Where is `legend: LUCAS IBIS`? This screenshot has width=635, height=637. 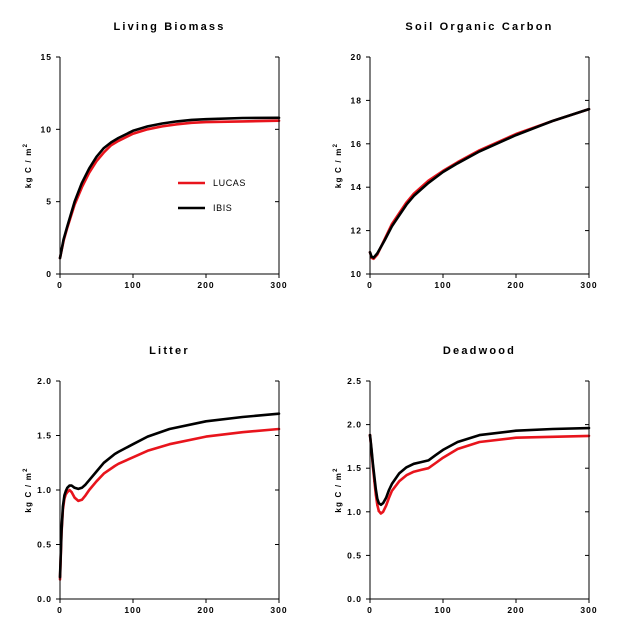
legend: LUCAS IBIS is located at coordinates (212, 195).